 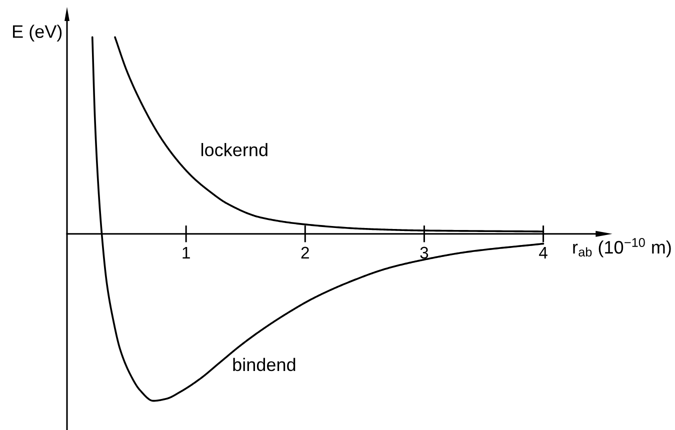 I want to click on series-label: lockernd, so click(x=234, y=149).